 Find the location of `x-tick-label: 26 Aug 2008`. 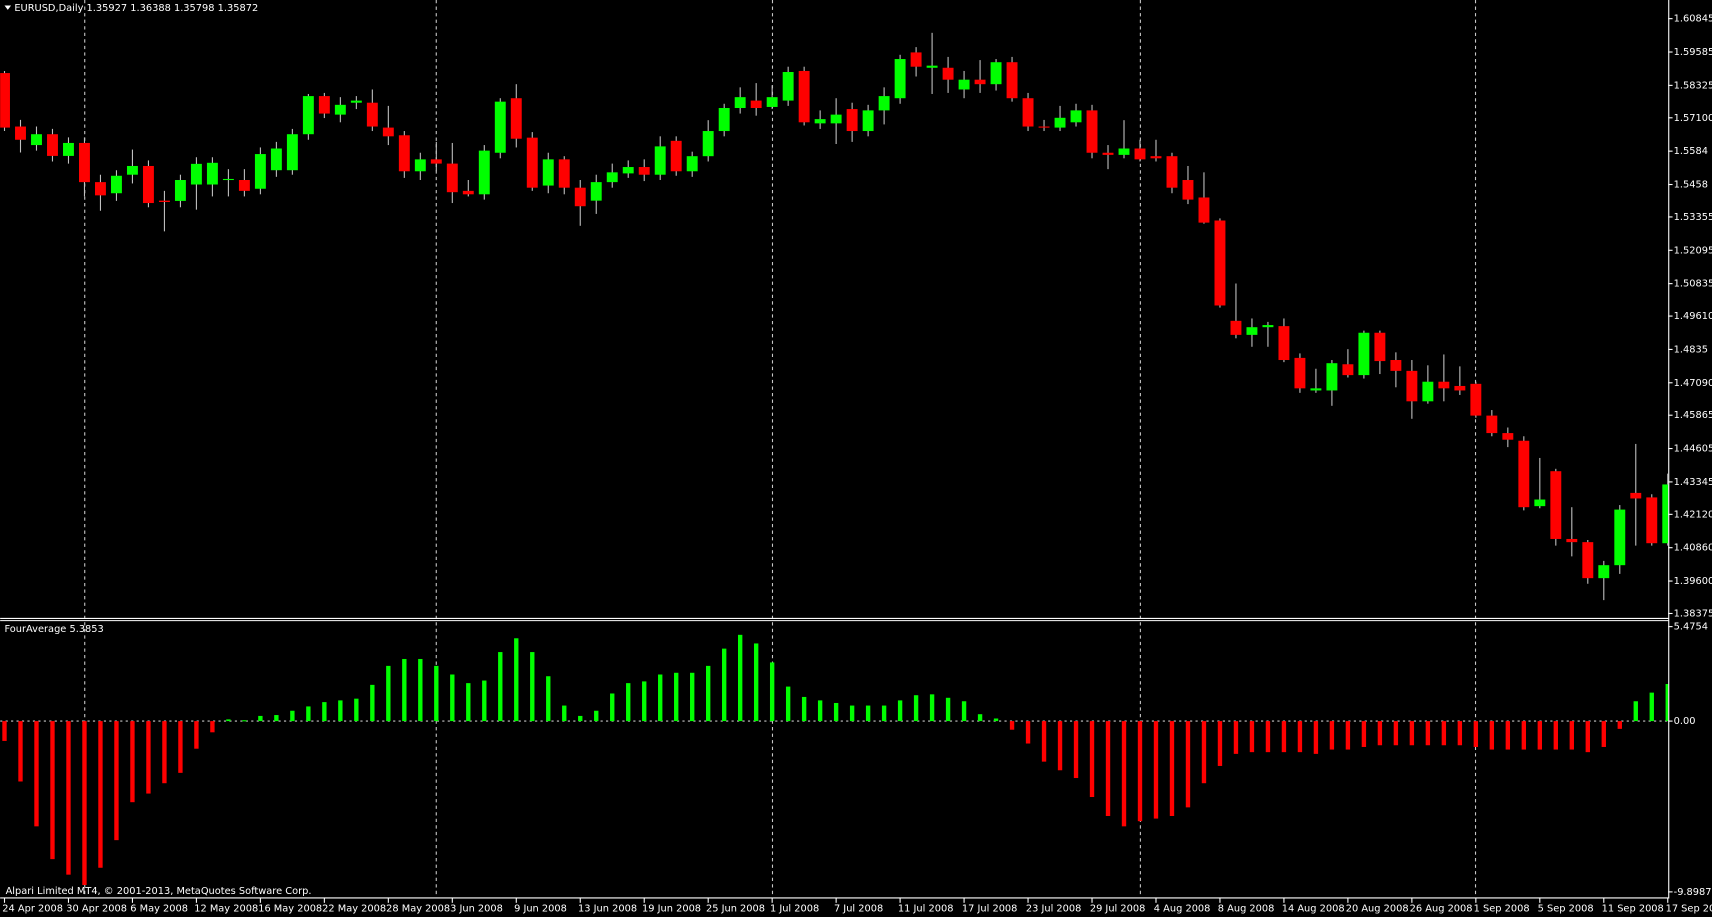

x-tick-label: 26 Aug 2008 is located at coordinates (1441, 908).